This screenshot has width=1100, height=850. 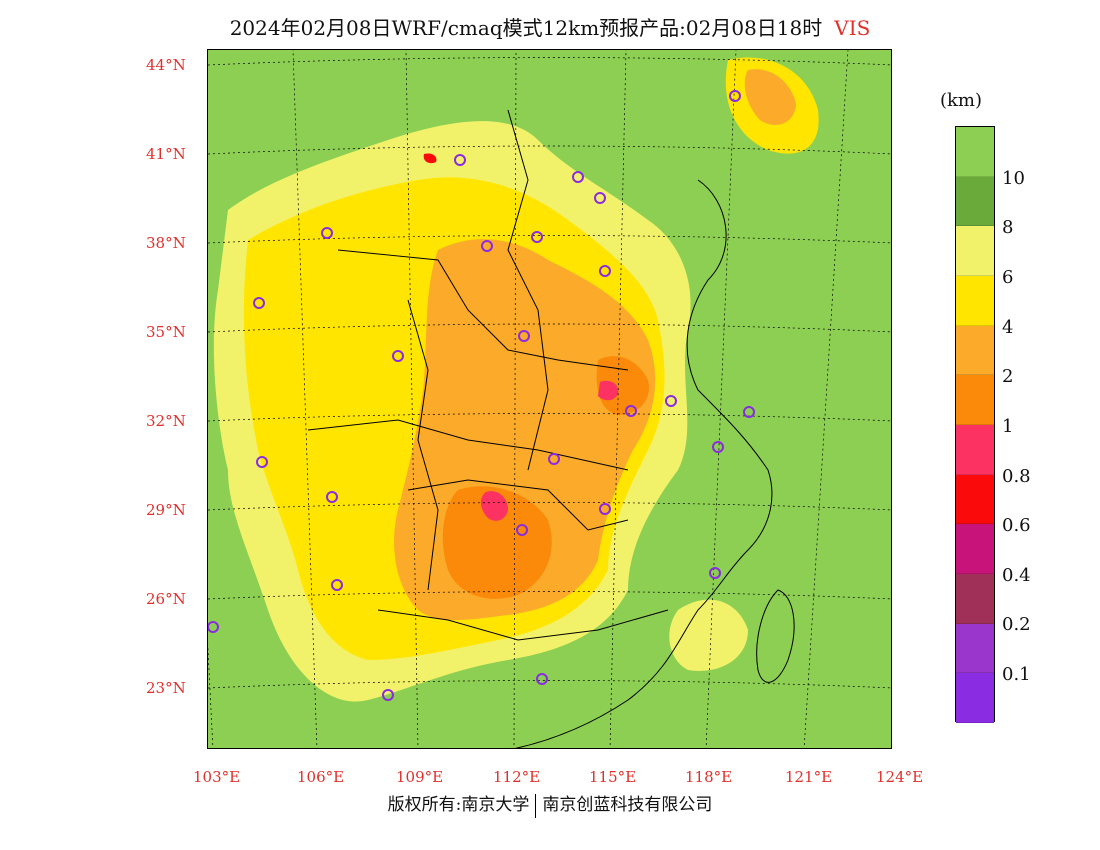 What do you see at coordinates (166, 154) in the screenshot?
I see `lat-label-41: 41°N` at bounding box center [166, 154].